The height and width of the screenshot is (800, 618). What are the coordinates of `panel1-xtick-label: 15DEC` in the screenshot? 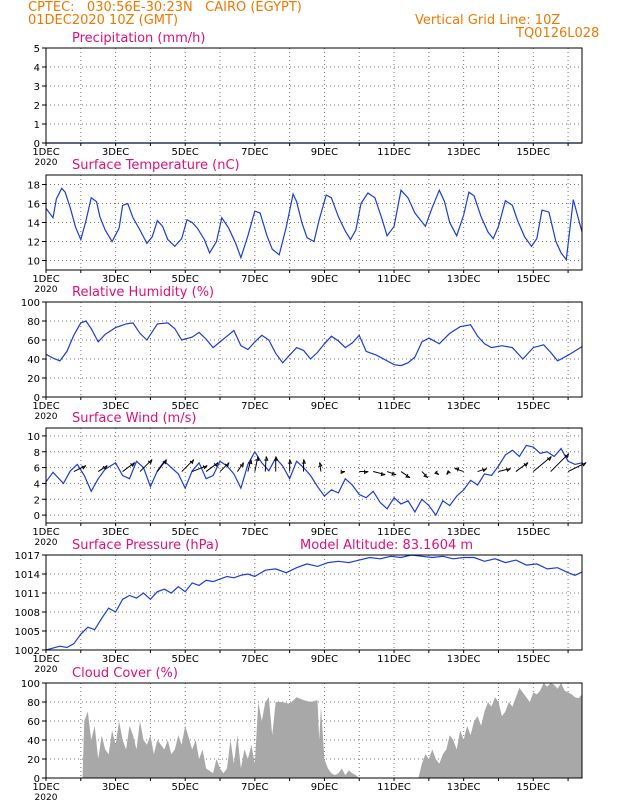 It's located at (533, 152).